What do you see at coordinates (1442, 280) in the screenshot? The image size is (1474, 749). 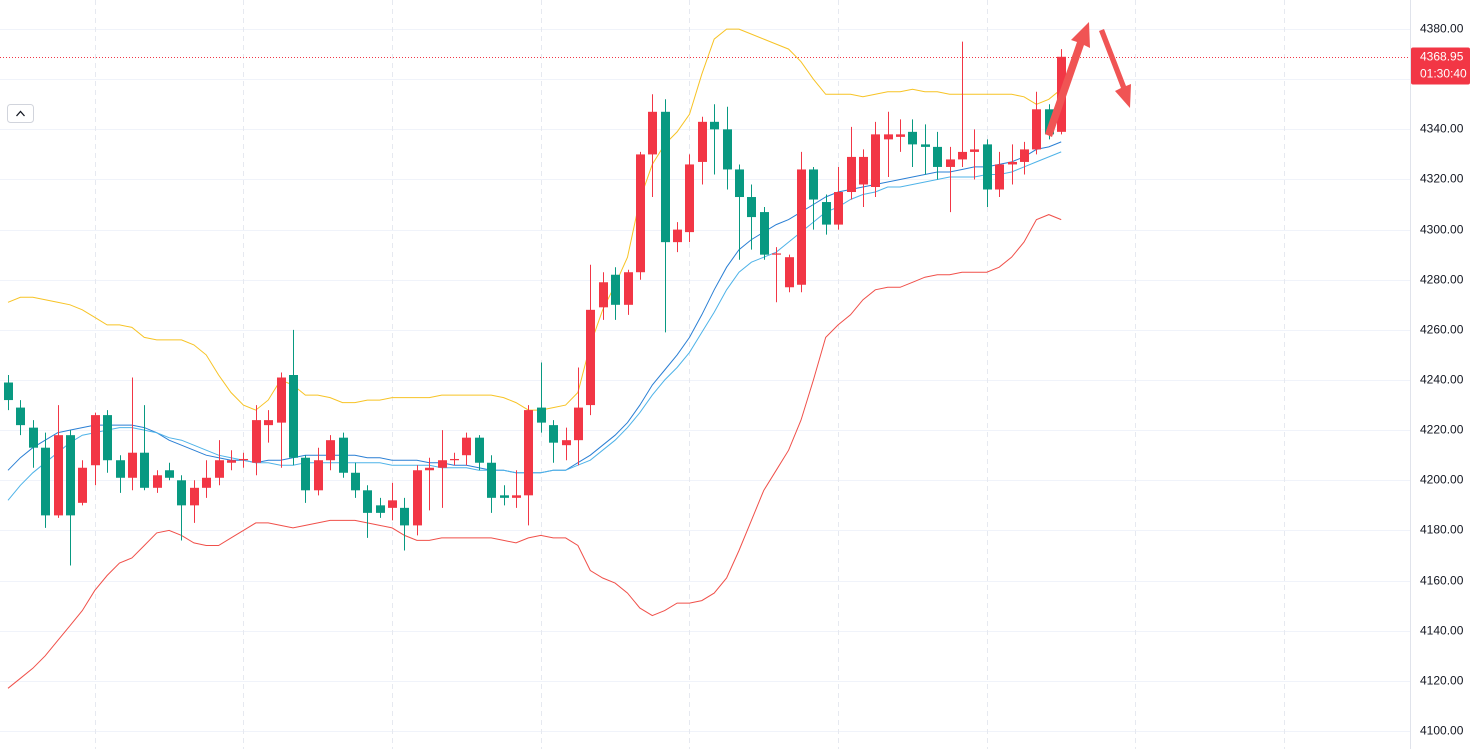 I see `y-tick-label: 4280.00` at bounding box center [1442, 280].